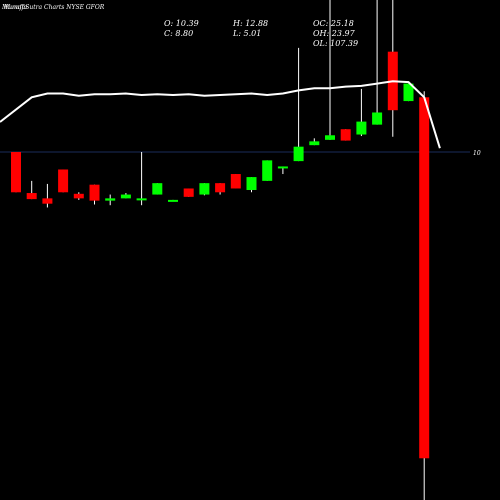 This screenshot has height=500, width=500. Describe the element at coordinates (220, 114) in the screenshot. I see `volume-line` at that location.